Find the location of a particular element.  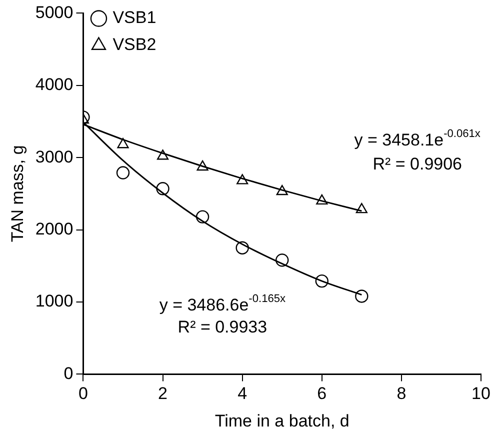

legend-label: VSB1 is located at coordinates (134, 18).